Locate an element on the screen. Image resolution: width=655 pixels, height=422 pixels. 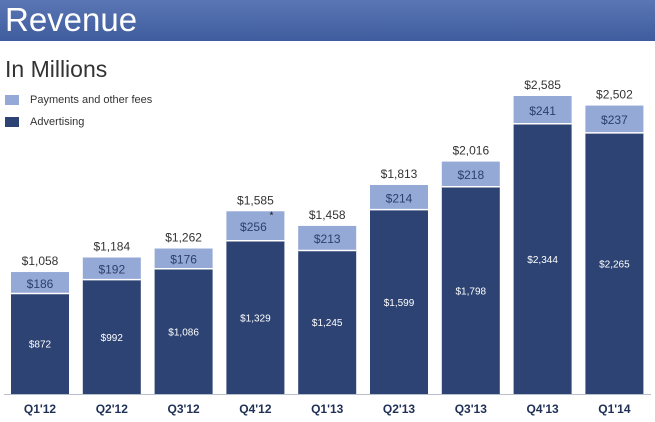
data-label-advertising: $1,245 is located at coordinates (327, 323).